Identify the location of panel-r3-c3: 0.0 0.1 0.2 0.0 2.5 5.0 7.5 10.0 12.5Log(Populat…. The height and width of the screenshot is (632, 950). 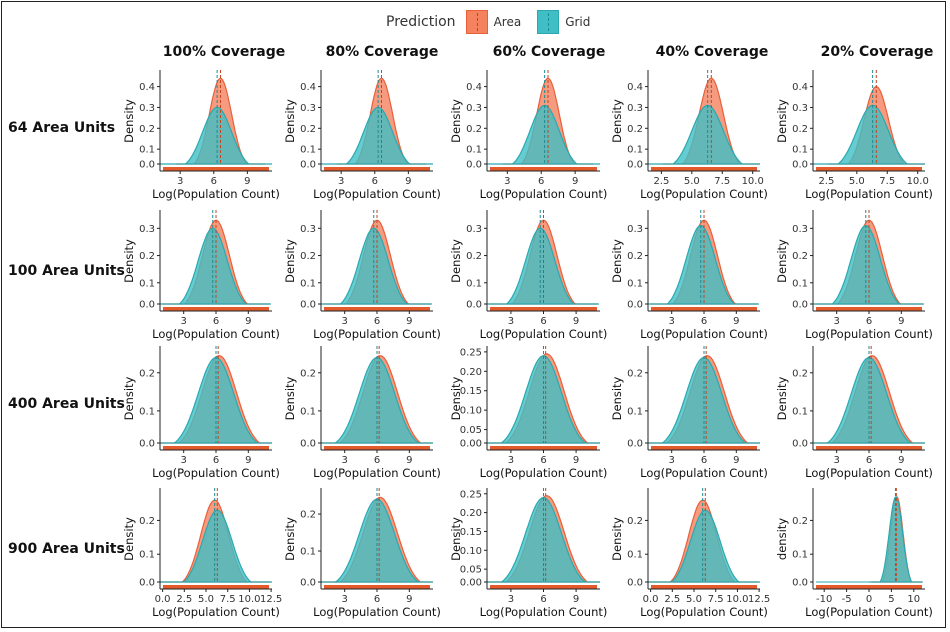
(690, 553).